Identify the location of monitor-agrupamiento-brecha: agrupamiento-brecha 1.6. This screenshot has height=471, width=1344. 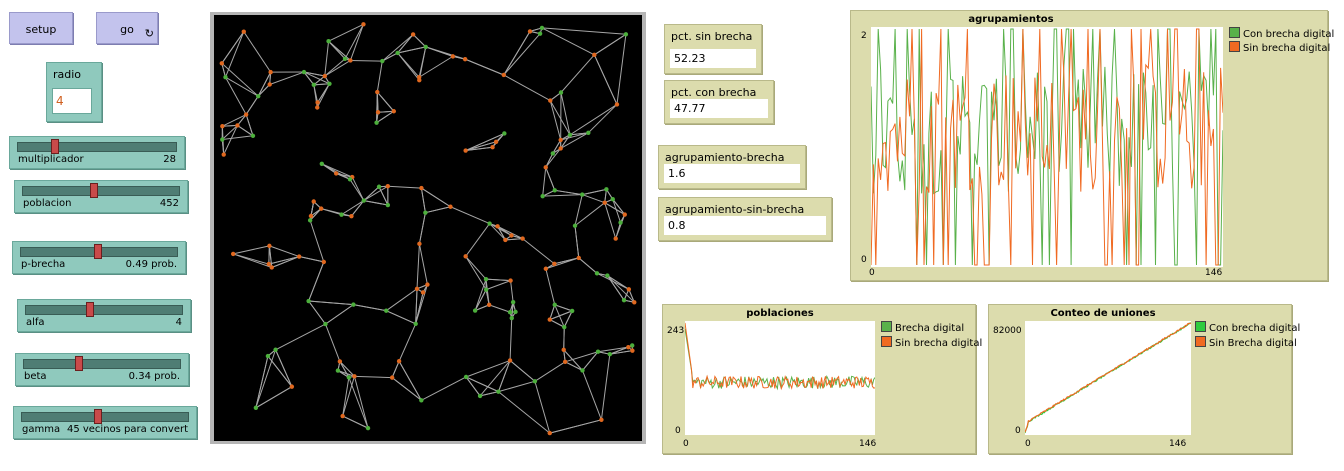
(732, 167).